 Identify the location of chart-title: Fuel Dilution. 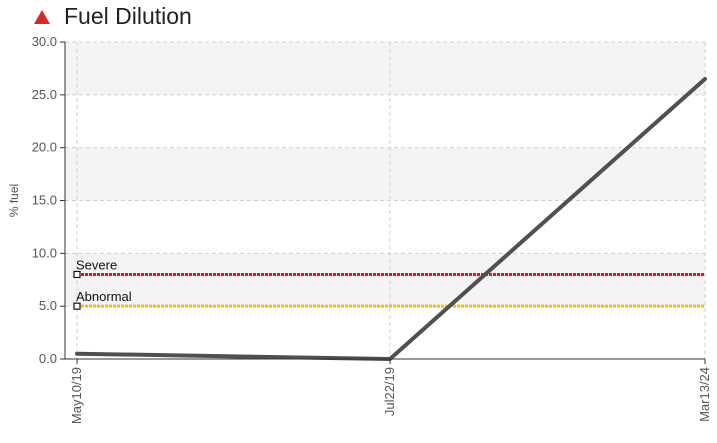
(128, 15).